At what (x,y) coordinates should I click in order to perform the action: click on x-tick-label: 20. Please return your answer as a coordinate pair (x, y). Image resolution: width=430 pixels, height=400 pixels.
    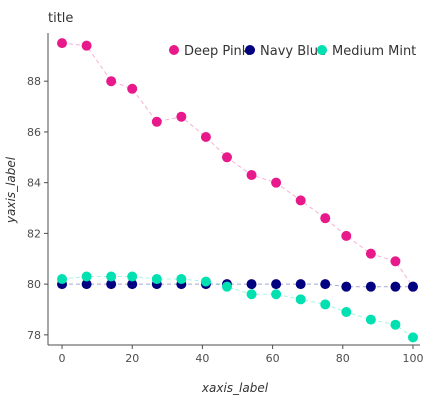
    Looking at the image, I should click on (132, 358).